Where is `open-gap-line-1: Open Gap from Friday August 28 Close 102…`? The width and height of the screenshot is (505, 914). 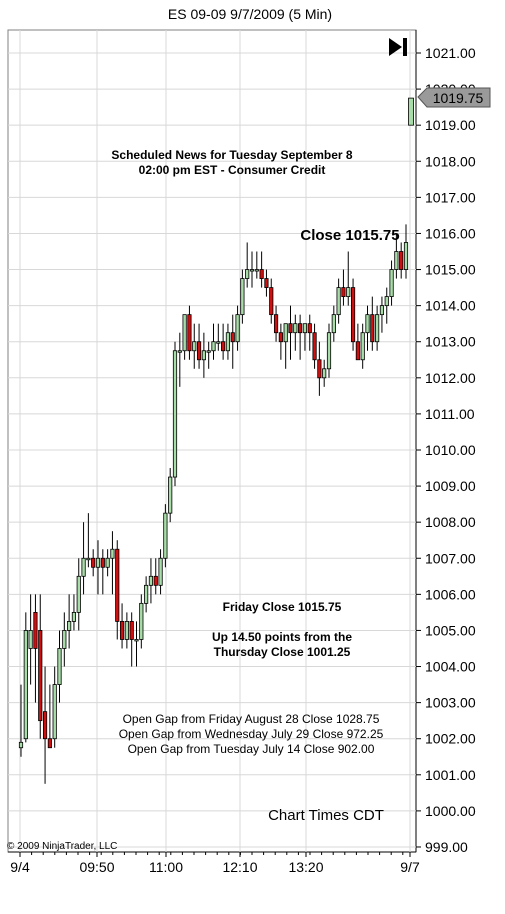 open-gap-line-1: Open Gap from Friday August 28 Close 102… is located at coordinates (251, 719).